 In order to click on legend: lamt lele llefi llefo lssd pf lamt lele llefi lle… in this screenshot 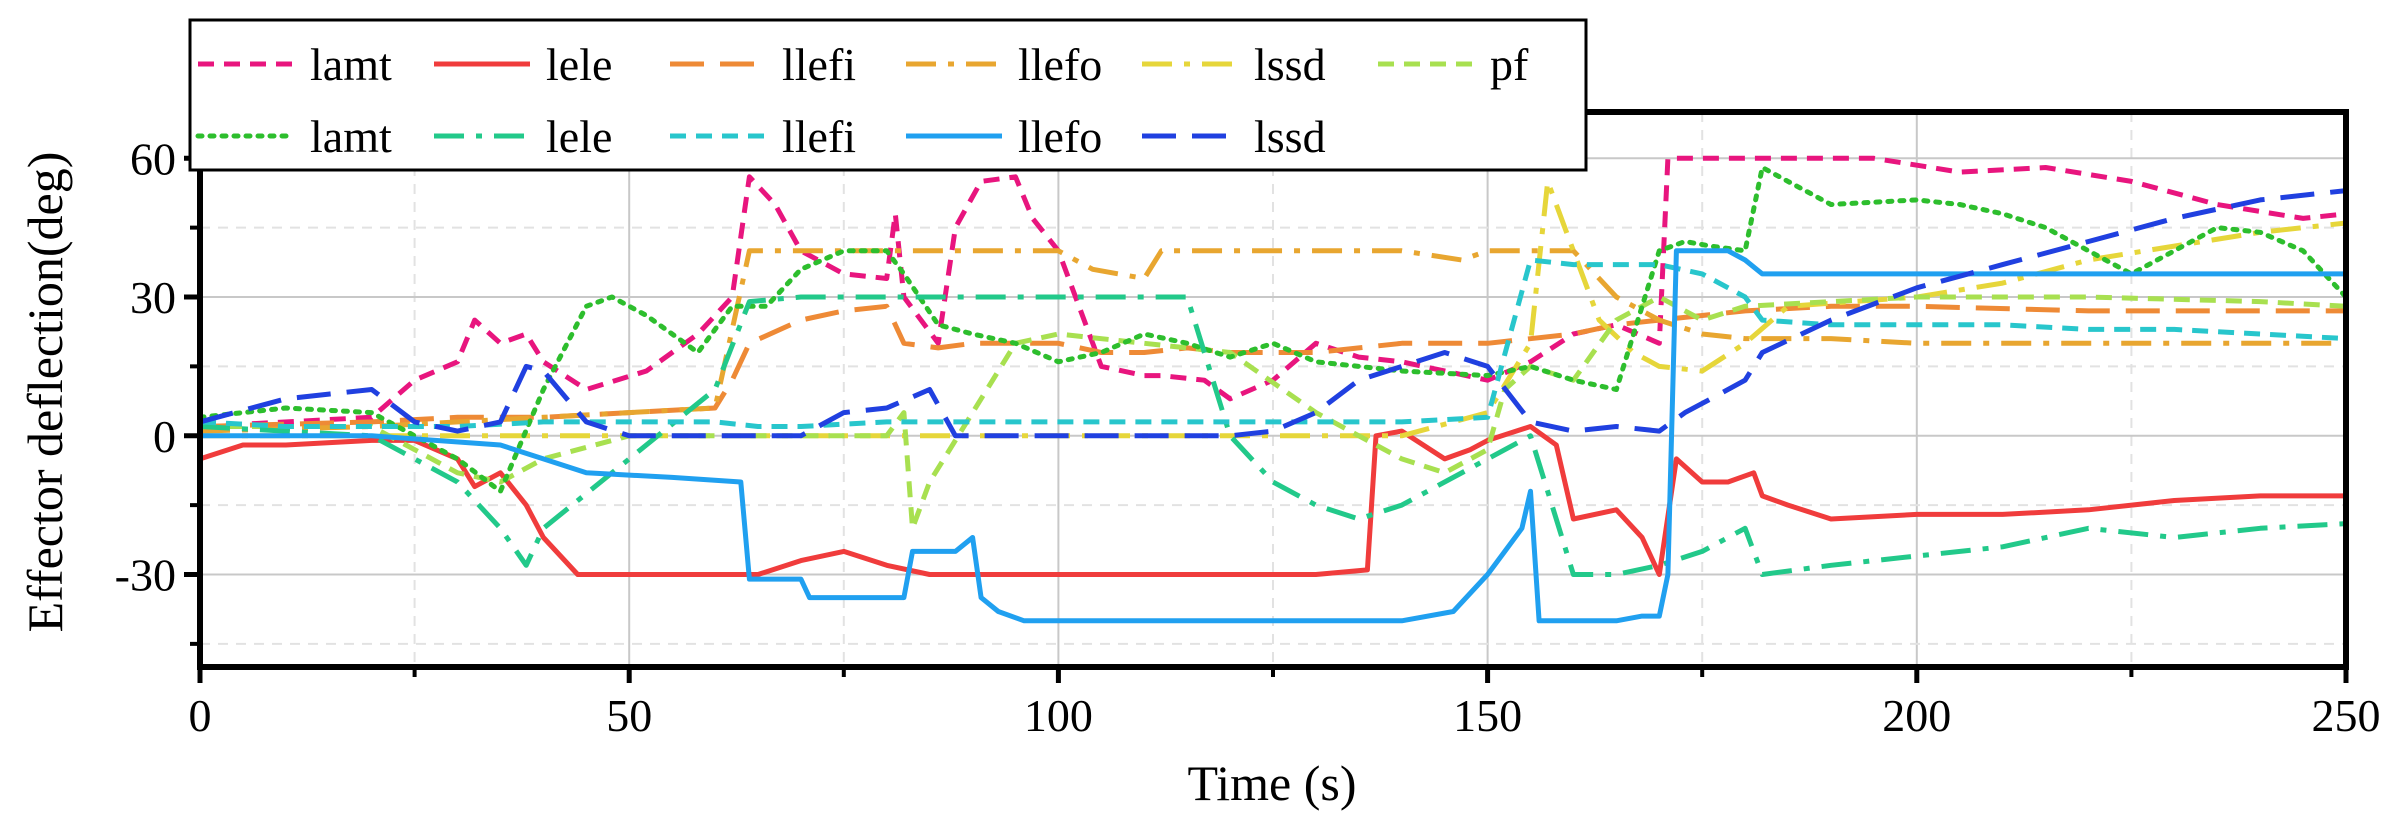, I will do `click(888, 95)`.